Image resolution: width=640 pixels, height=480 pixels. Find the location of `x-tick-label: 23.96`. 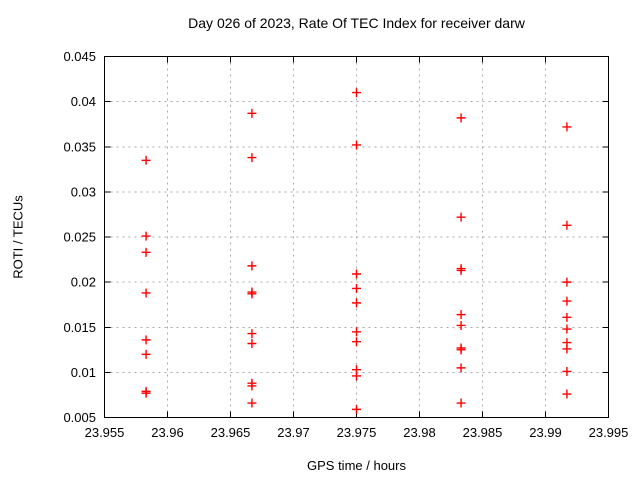

x-tick-label: 23.96 is located at coordinates (167, 432).